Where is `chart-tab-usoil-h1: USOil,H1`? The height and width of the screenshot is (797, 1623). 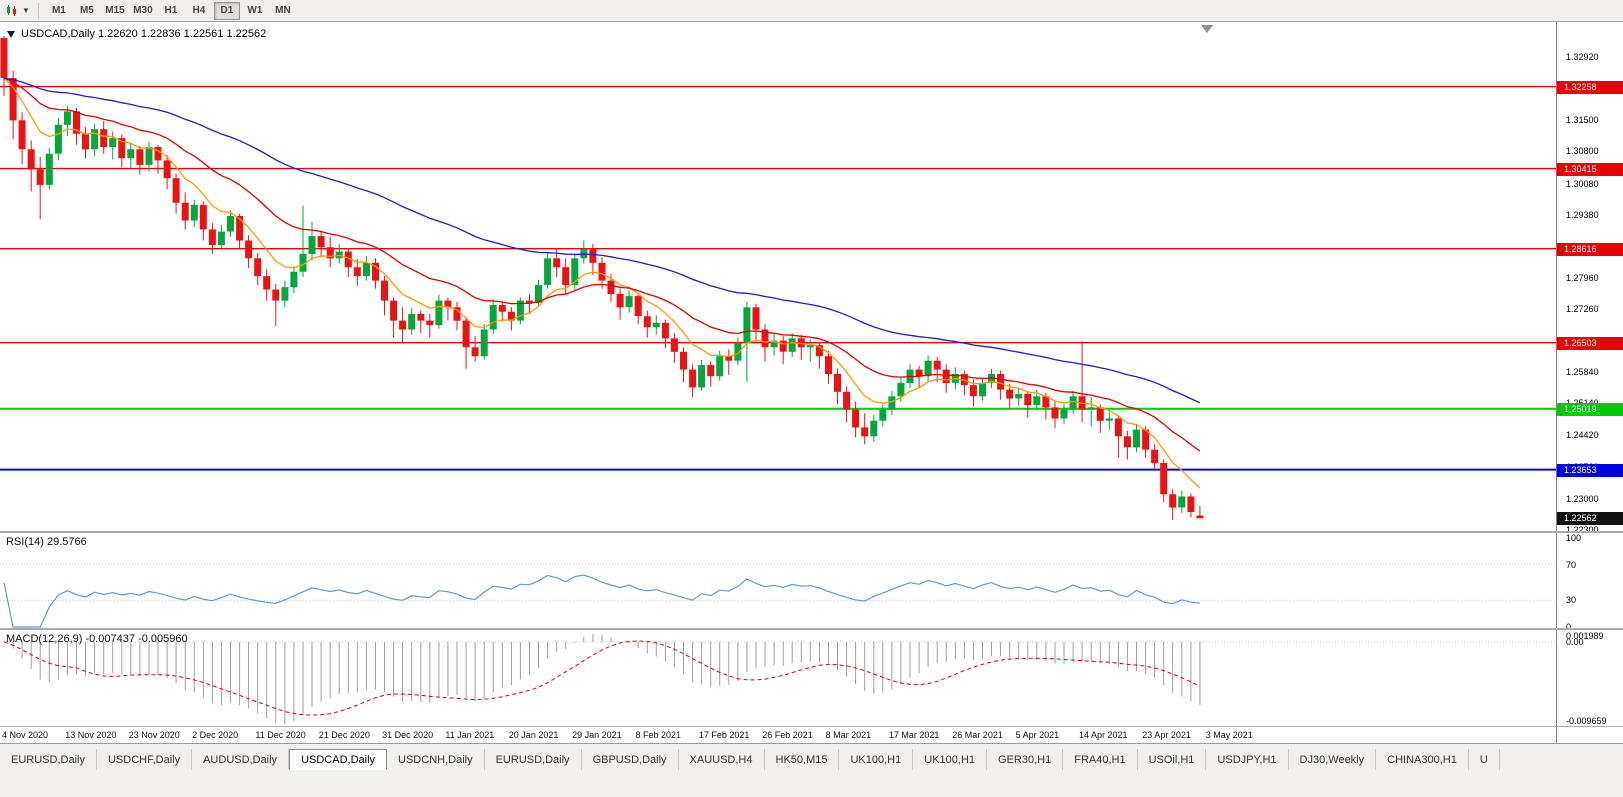 chart-tab-usoil-h1: USOil,H1 is located at coordinates (1172, 759).